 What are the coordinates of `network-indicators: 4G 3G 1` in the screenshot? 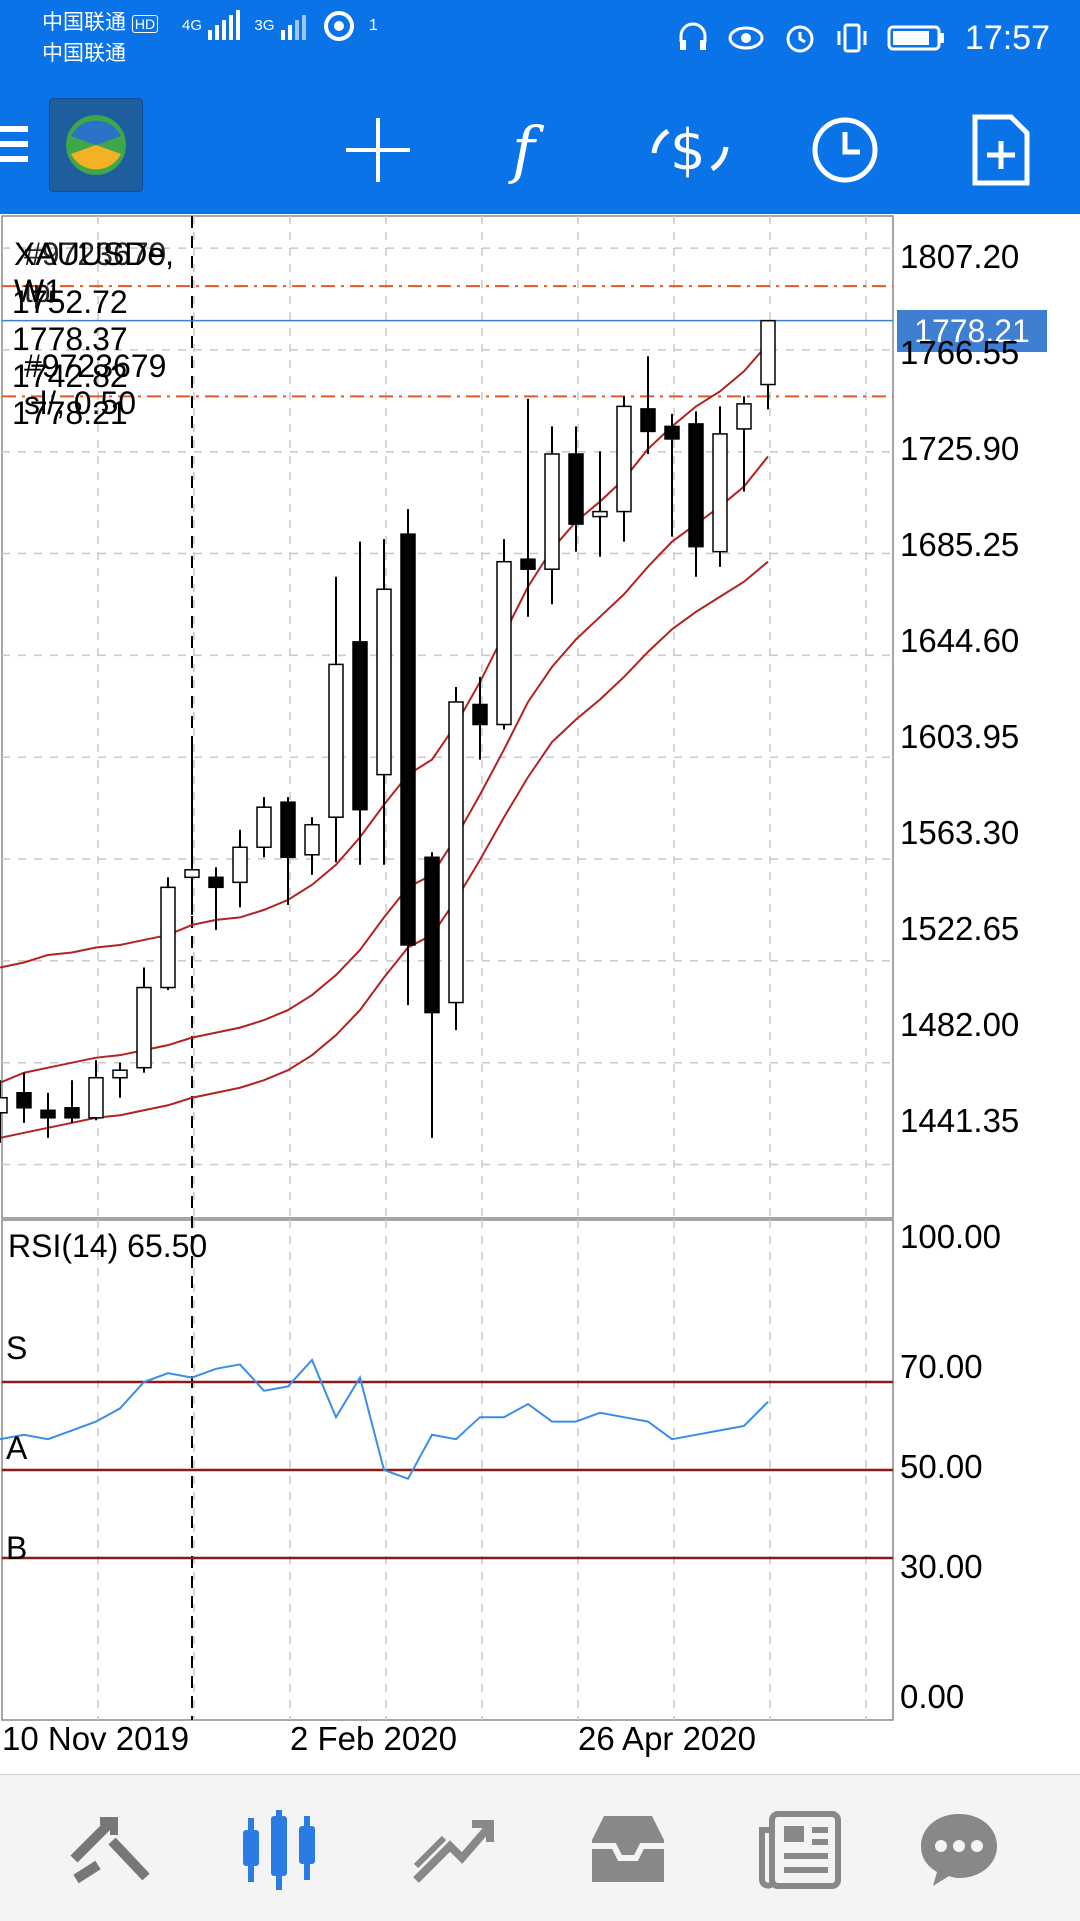 It's located at (280, 26).